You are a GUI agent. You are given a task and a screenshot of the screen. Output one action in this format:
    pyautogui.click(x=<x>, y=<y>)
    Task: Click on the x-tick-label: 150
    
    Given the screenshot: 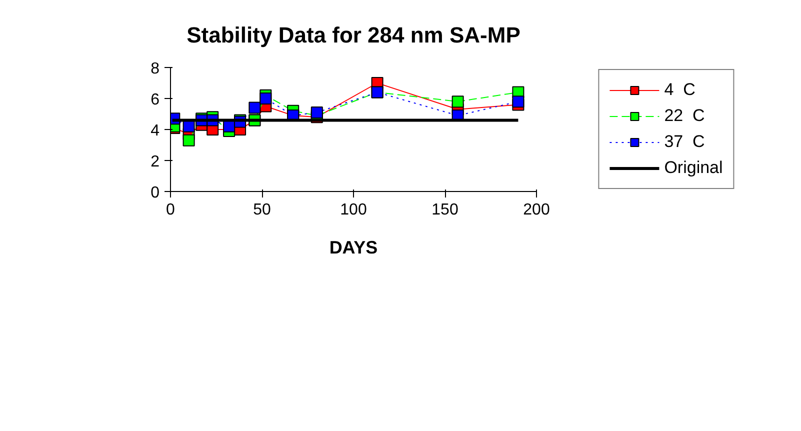 What is the action you would take?
    pyautogui.click(x=445, y=210)
    